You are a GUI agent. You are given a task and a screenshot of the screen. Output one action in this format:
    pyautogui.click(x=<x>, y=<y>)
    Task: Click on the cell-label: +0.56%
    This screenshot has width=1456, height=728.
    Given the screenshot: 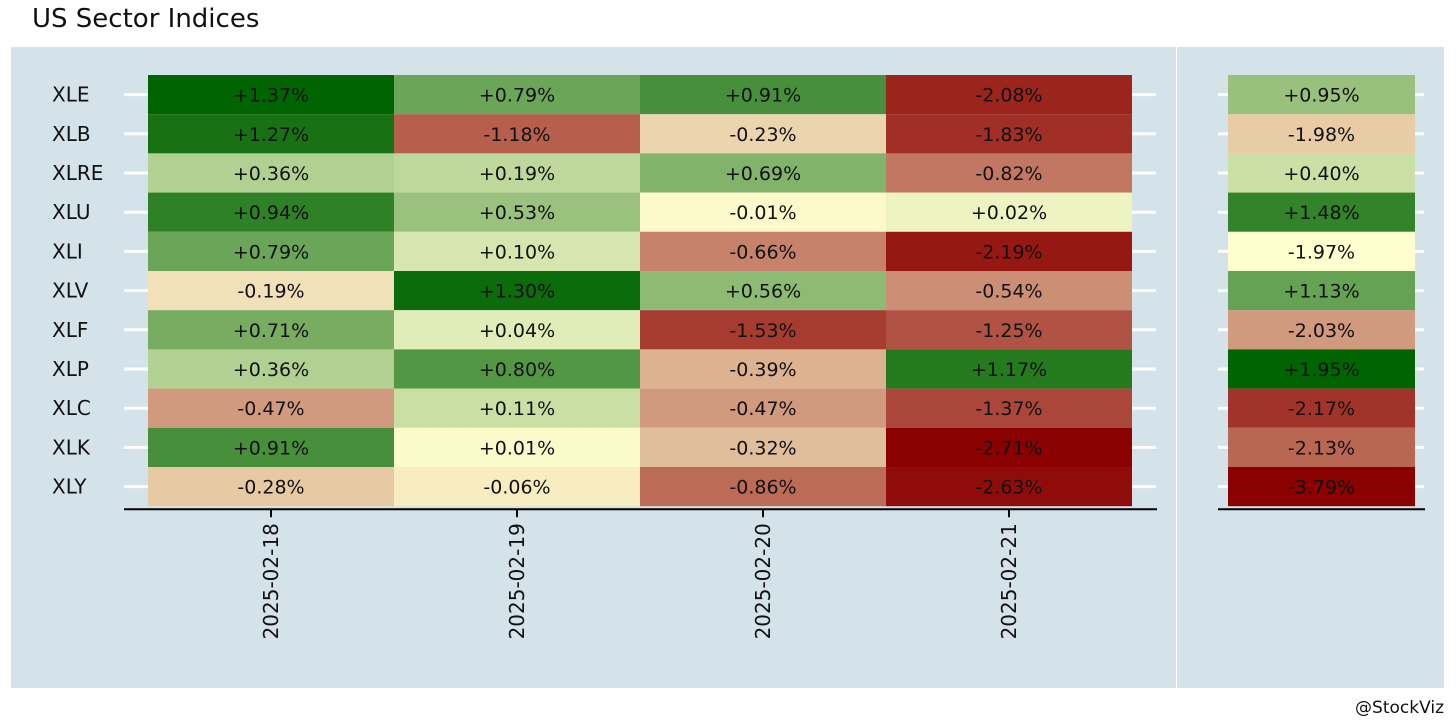 What is the action you would take?
    pyautogui.click(x=763, y=292)
    